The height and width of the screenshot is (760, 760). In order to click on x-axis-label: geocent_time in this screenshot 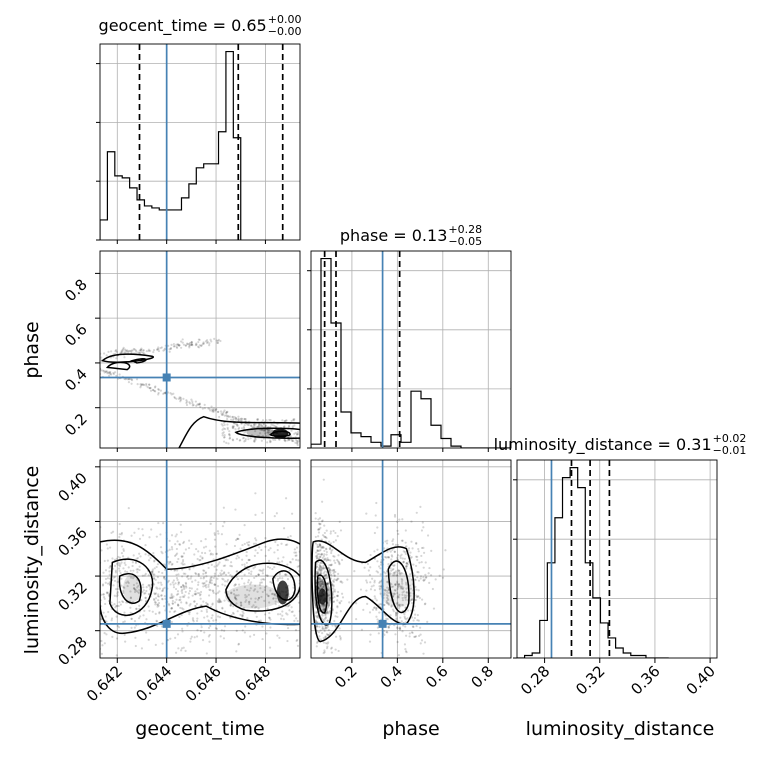, I will do `click(199, 729)`.